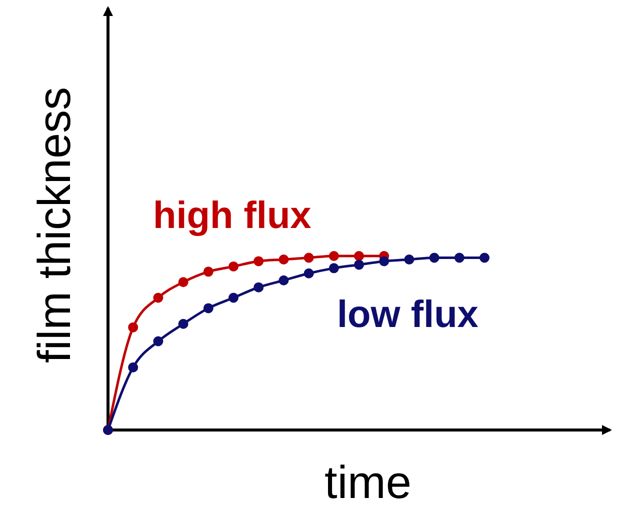  Describe the element at coordinates (368, 481) in the screenshot. I see `x-axis-title: time` at that location.